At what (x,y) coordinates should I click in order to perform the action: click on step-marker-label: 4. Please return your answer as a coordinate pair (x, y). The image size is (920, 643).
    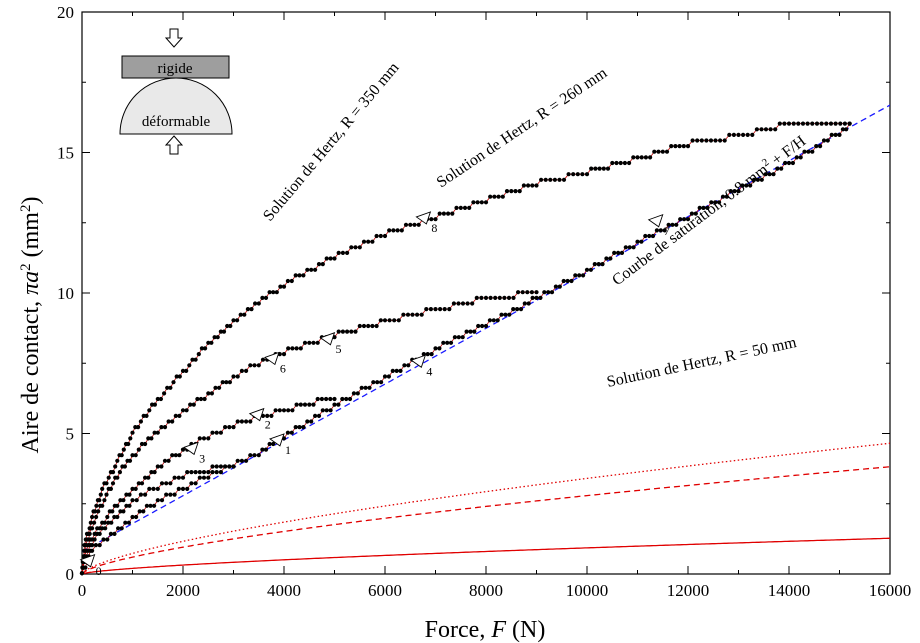
    Looking at the image, I should click on (429, 371).